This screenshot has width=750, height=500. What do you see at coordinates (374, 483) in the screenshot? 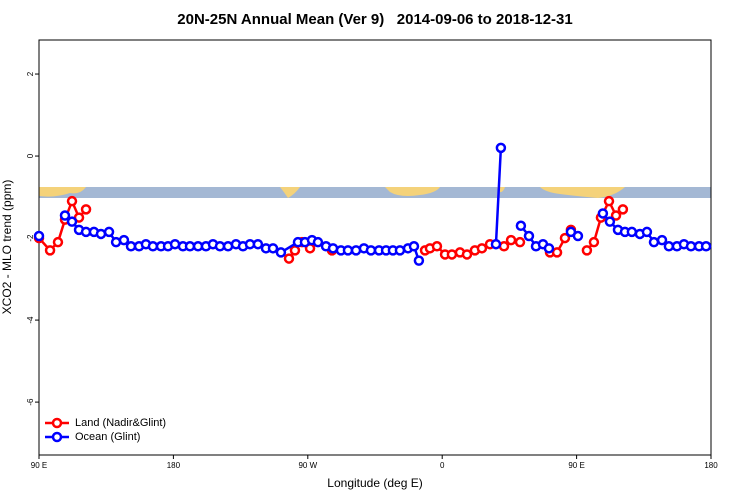
I see `x-axis-label: Longitude (deg E)` at bounding box center [374, 483].